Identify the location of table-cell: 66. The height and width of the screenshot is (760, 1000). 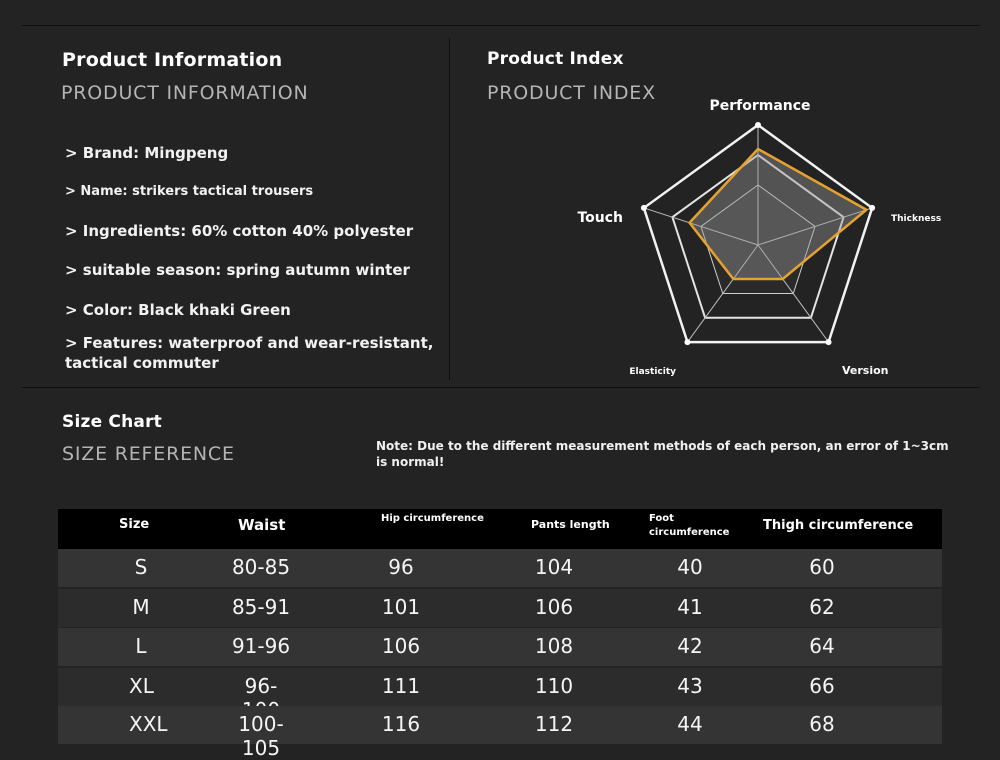
(822, 686).